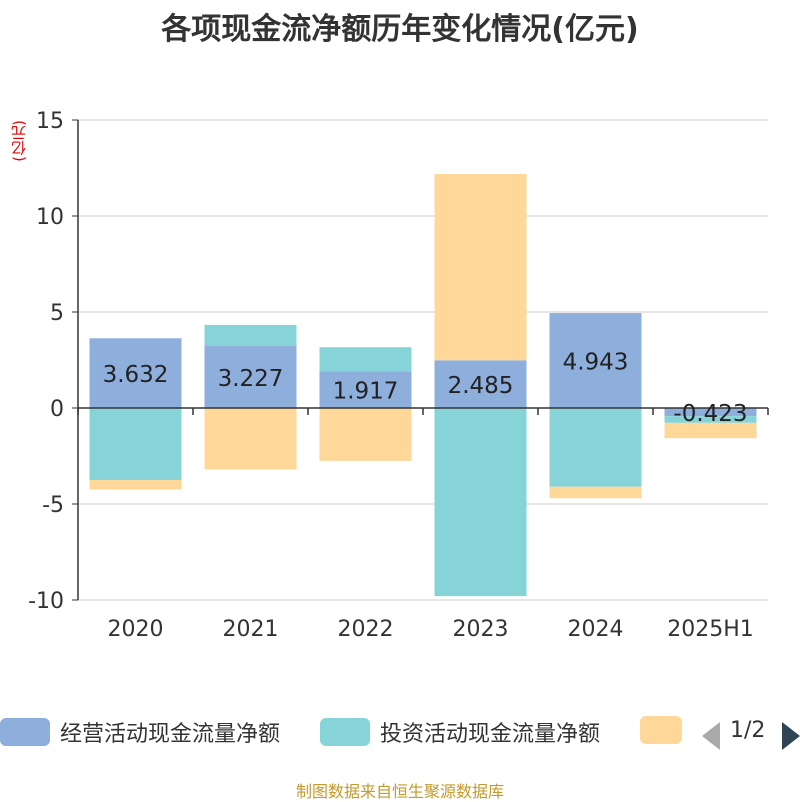  Describe the element at coordinates (710, 629) in the screenshot. I see `x-tick-label: 2025H1` at that location.